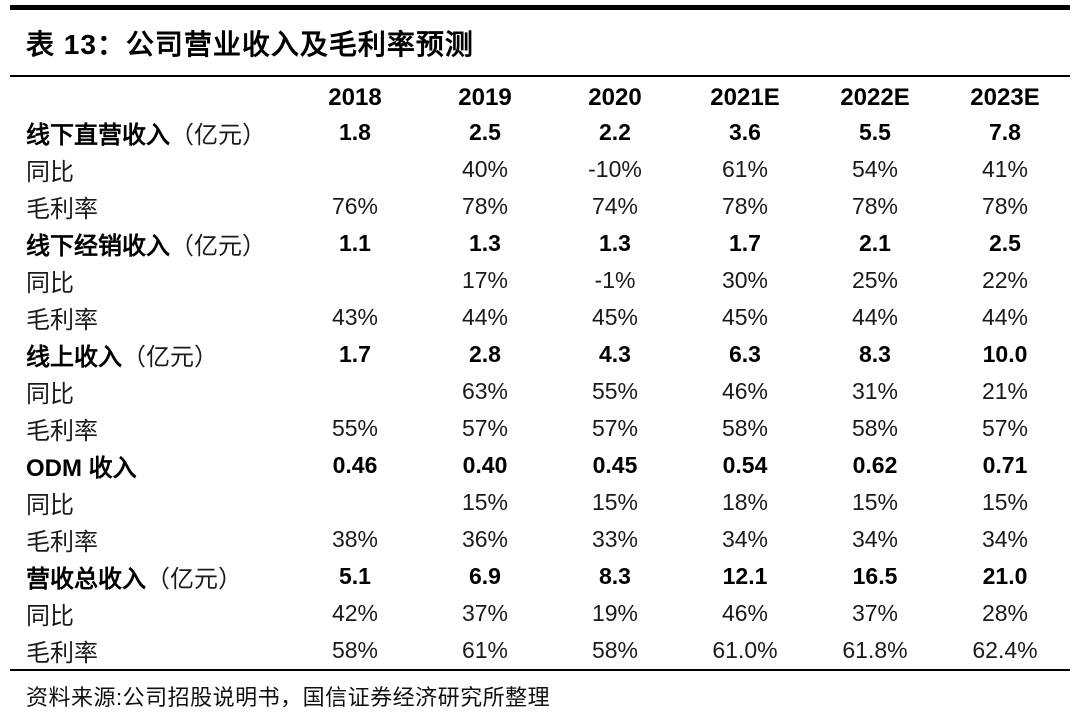 Image resolution: width=1080 pixels, height=712 pixels. Describe the element at coordinates (745, 502) in the screenshot. I see `value-cell: 18%` at that location.